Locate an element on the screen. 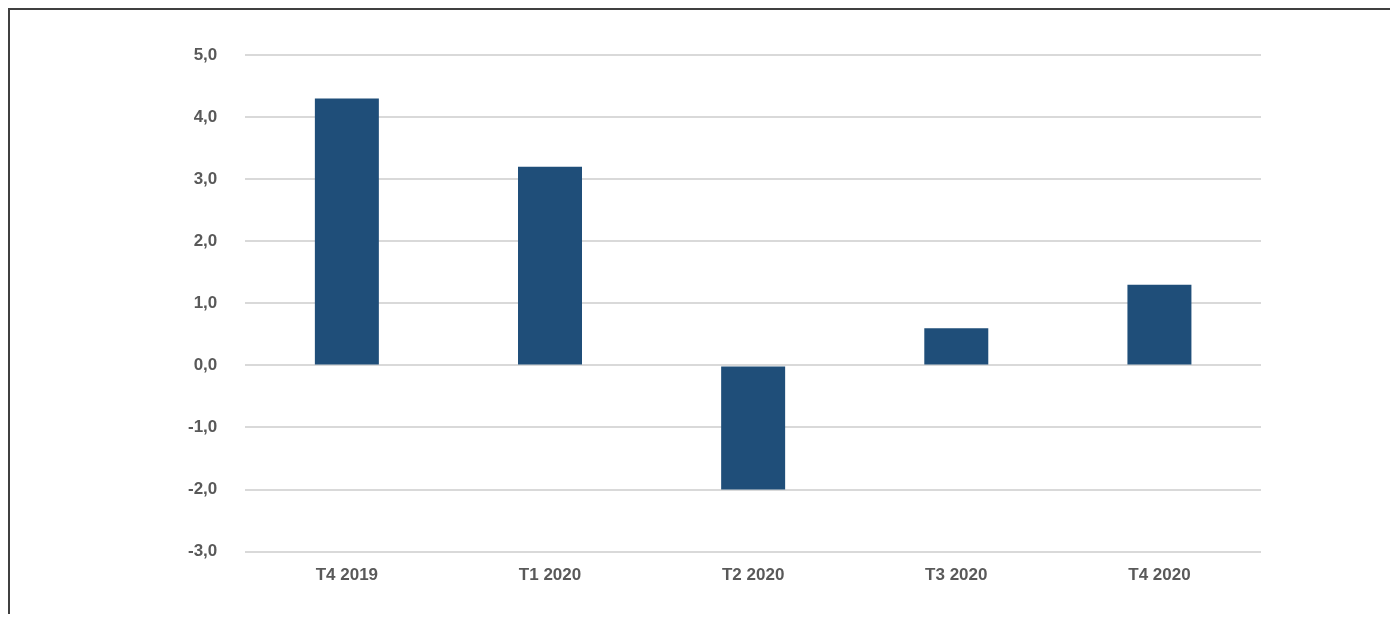  x-tick-label: T4 2019 is located at coordinates (347, 575).